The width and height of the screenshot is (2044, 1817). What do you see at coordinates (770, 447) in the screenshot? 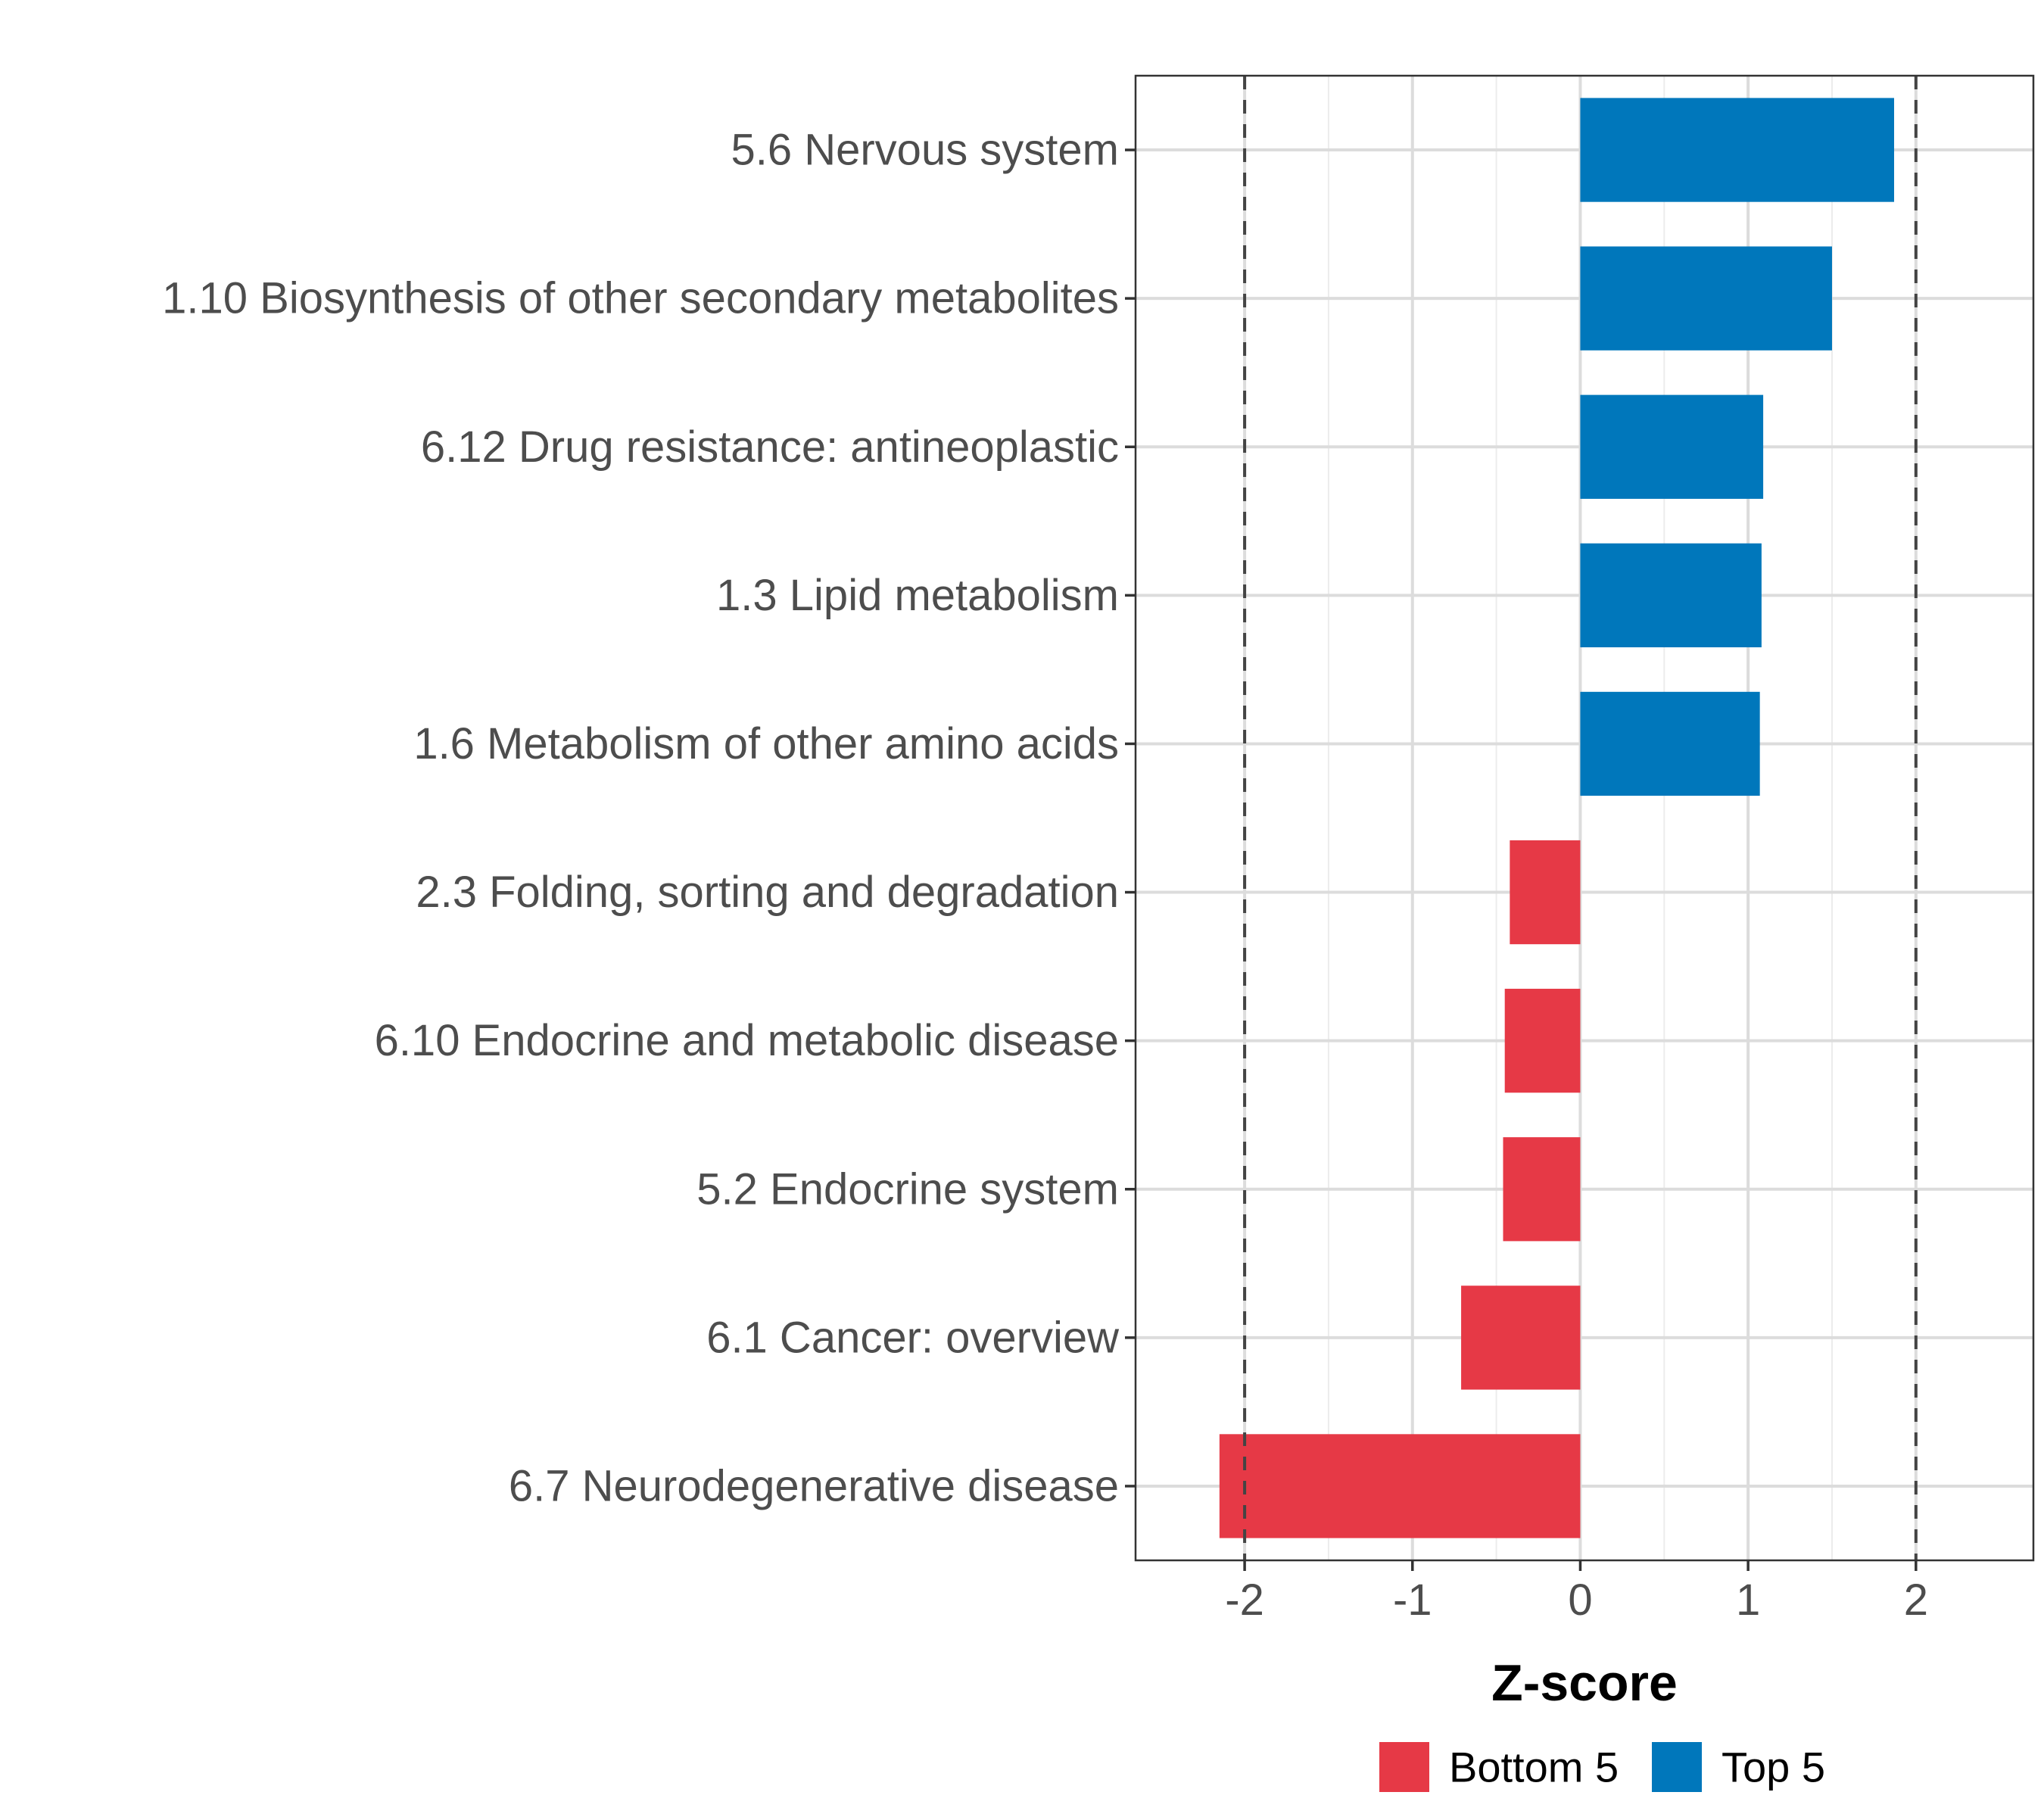
I see `y-tick-label: 6.12 Drug resistance: antineoplastic` at bounding box center [770, 447].